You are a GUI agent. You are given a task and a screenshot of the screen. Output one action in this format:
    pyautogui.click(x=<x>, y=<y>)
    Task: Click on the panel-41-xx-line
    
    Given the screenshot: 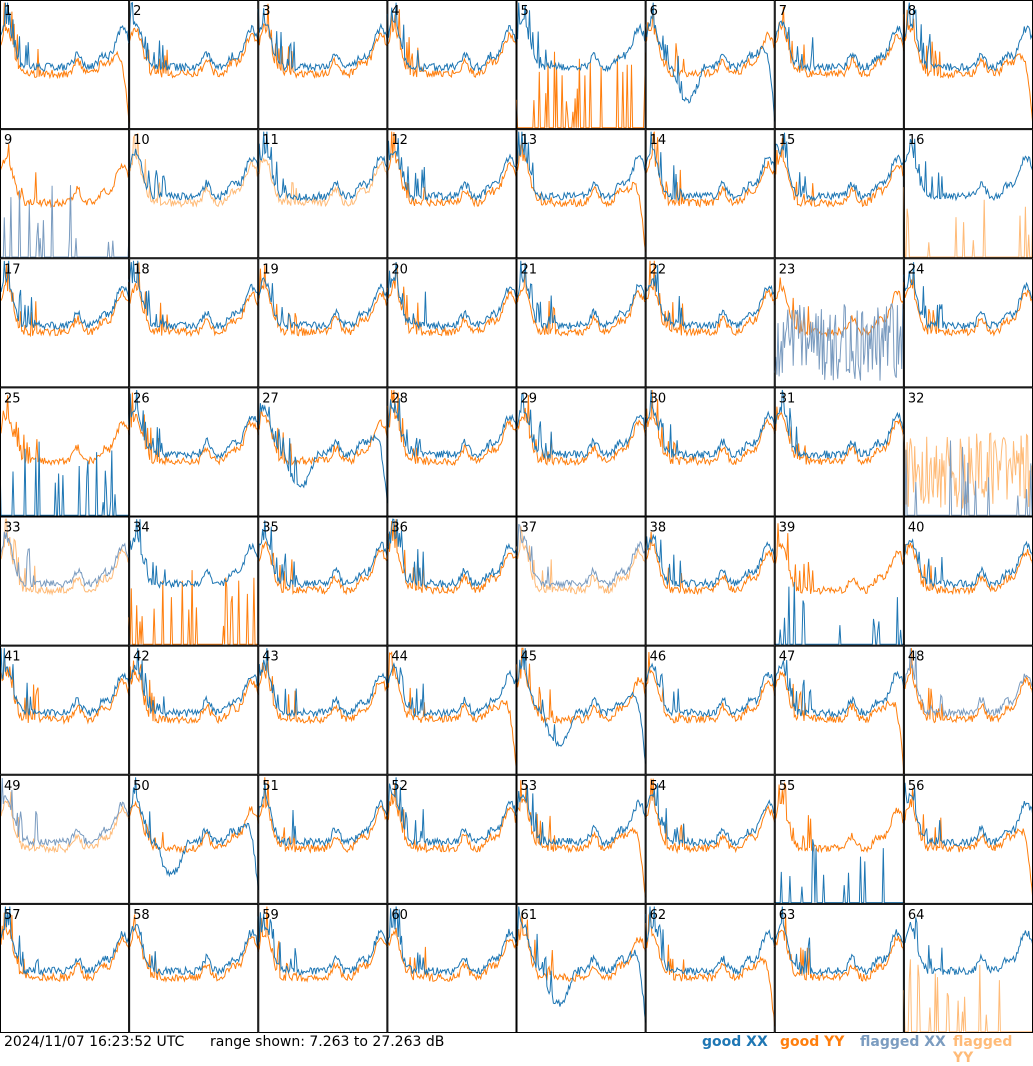 What is the action you would take?
    pyautogui.click(x=65, y=683)
    